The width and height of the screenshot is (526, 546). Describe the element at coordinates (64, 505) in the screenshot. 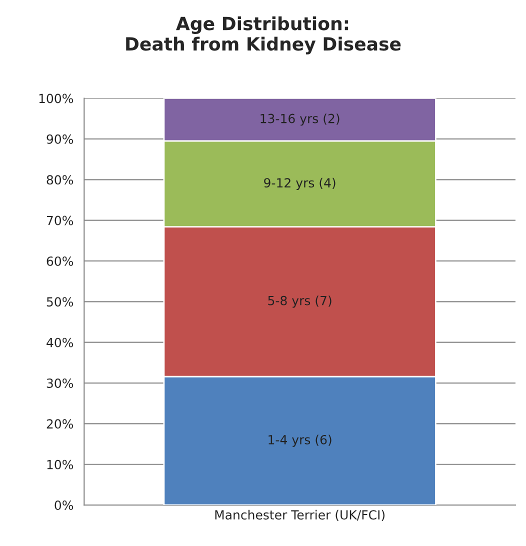

I see `y-tick-label: 0%` at that location.